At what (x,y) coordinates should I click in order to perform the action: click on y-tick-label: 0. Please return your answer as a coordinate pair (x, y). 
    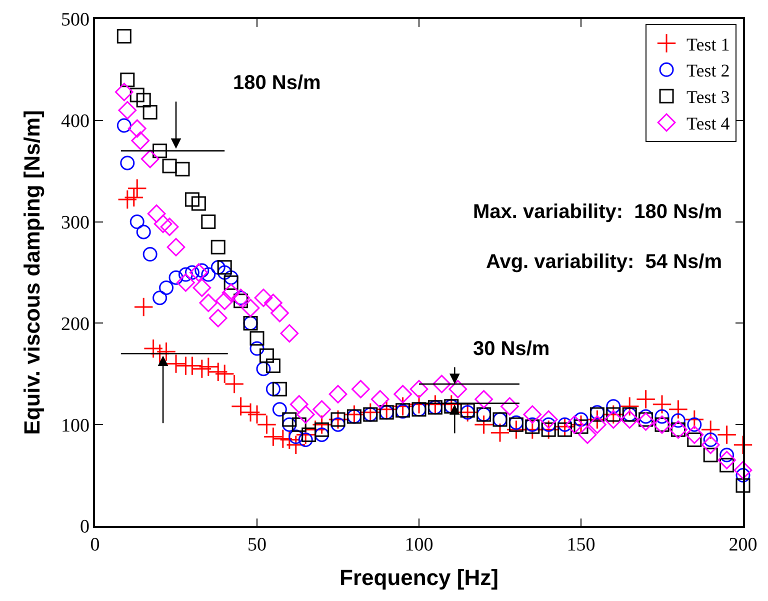
    Looking at the image, I should click on (85, 527).